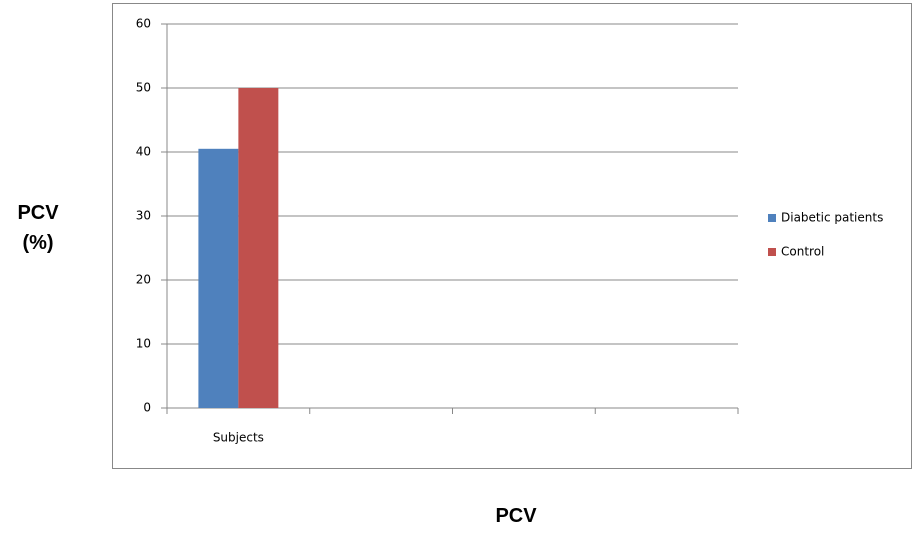 The image size is (914, 537). What do you see at coordinates (516, 516) in the screenshot?
I see `x-axis-label: PCV` at bounding box center [516, 516].